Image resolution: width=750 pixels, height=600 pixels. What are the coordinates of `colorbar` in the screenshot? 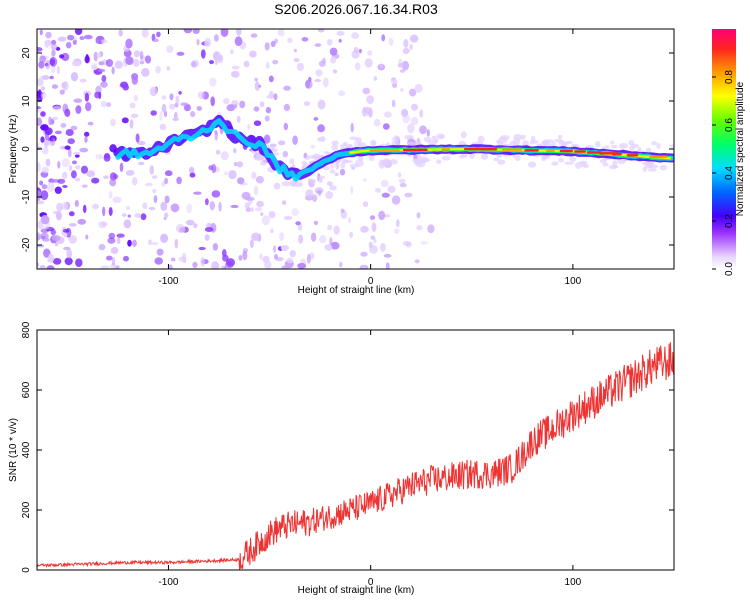 It's located at (724, 149).